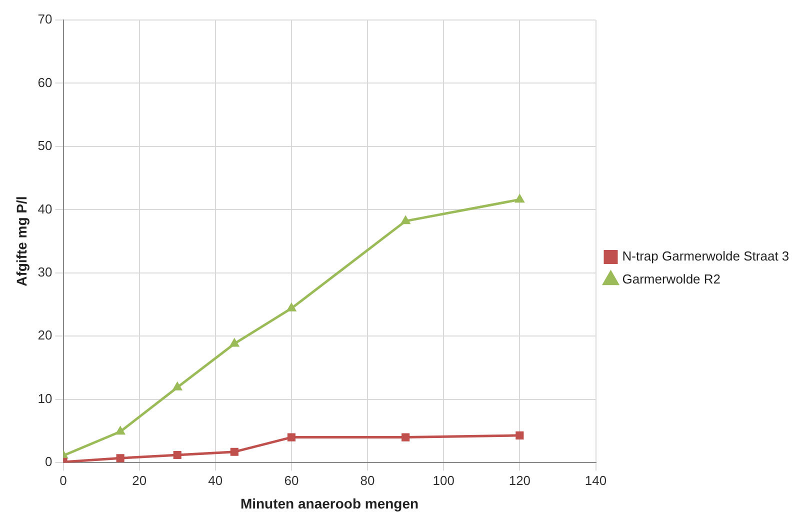 This screenshot has height=532, width=801. What do you see at coordinates (45, 19) in the screenshot?
I see `y-tick-label: 70` at bounding box center [45, 19].